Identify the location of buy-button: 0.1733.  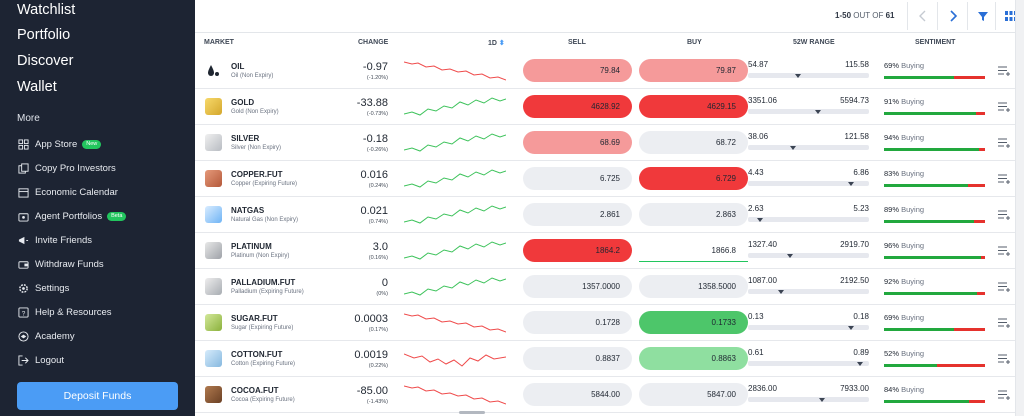
(693, 322).